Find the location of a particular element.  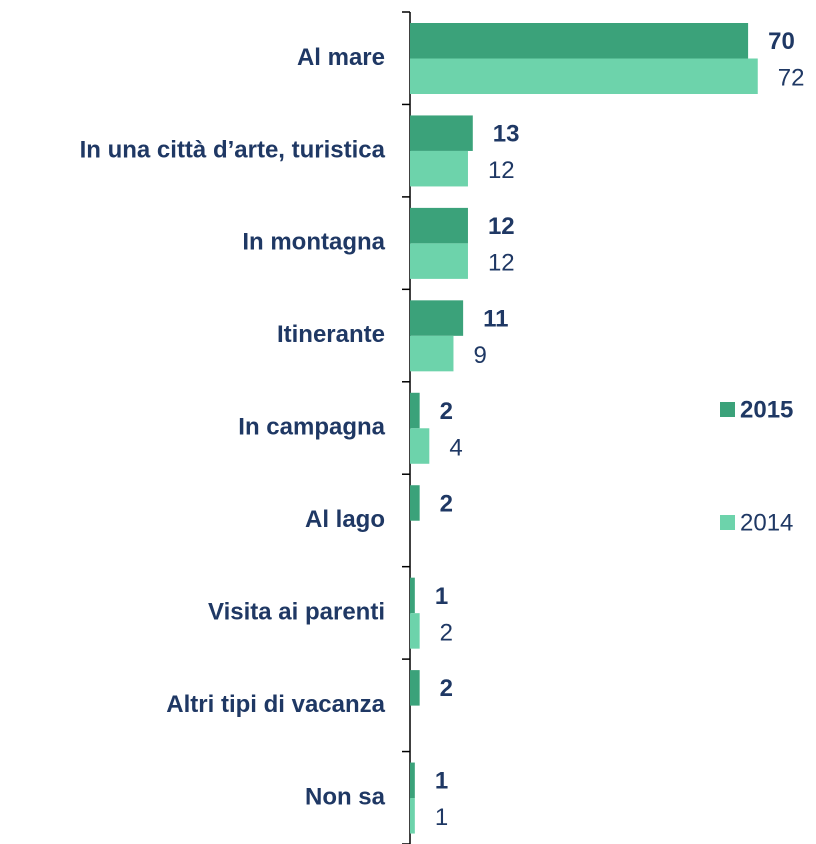

value-label: 11 is located at coordinates (495, 318).